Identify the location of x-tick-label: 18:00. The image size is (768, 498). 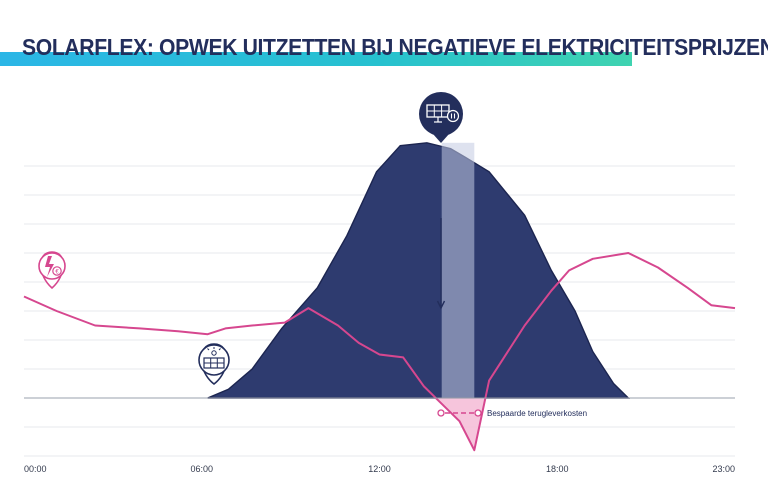
(557, 469).